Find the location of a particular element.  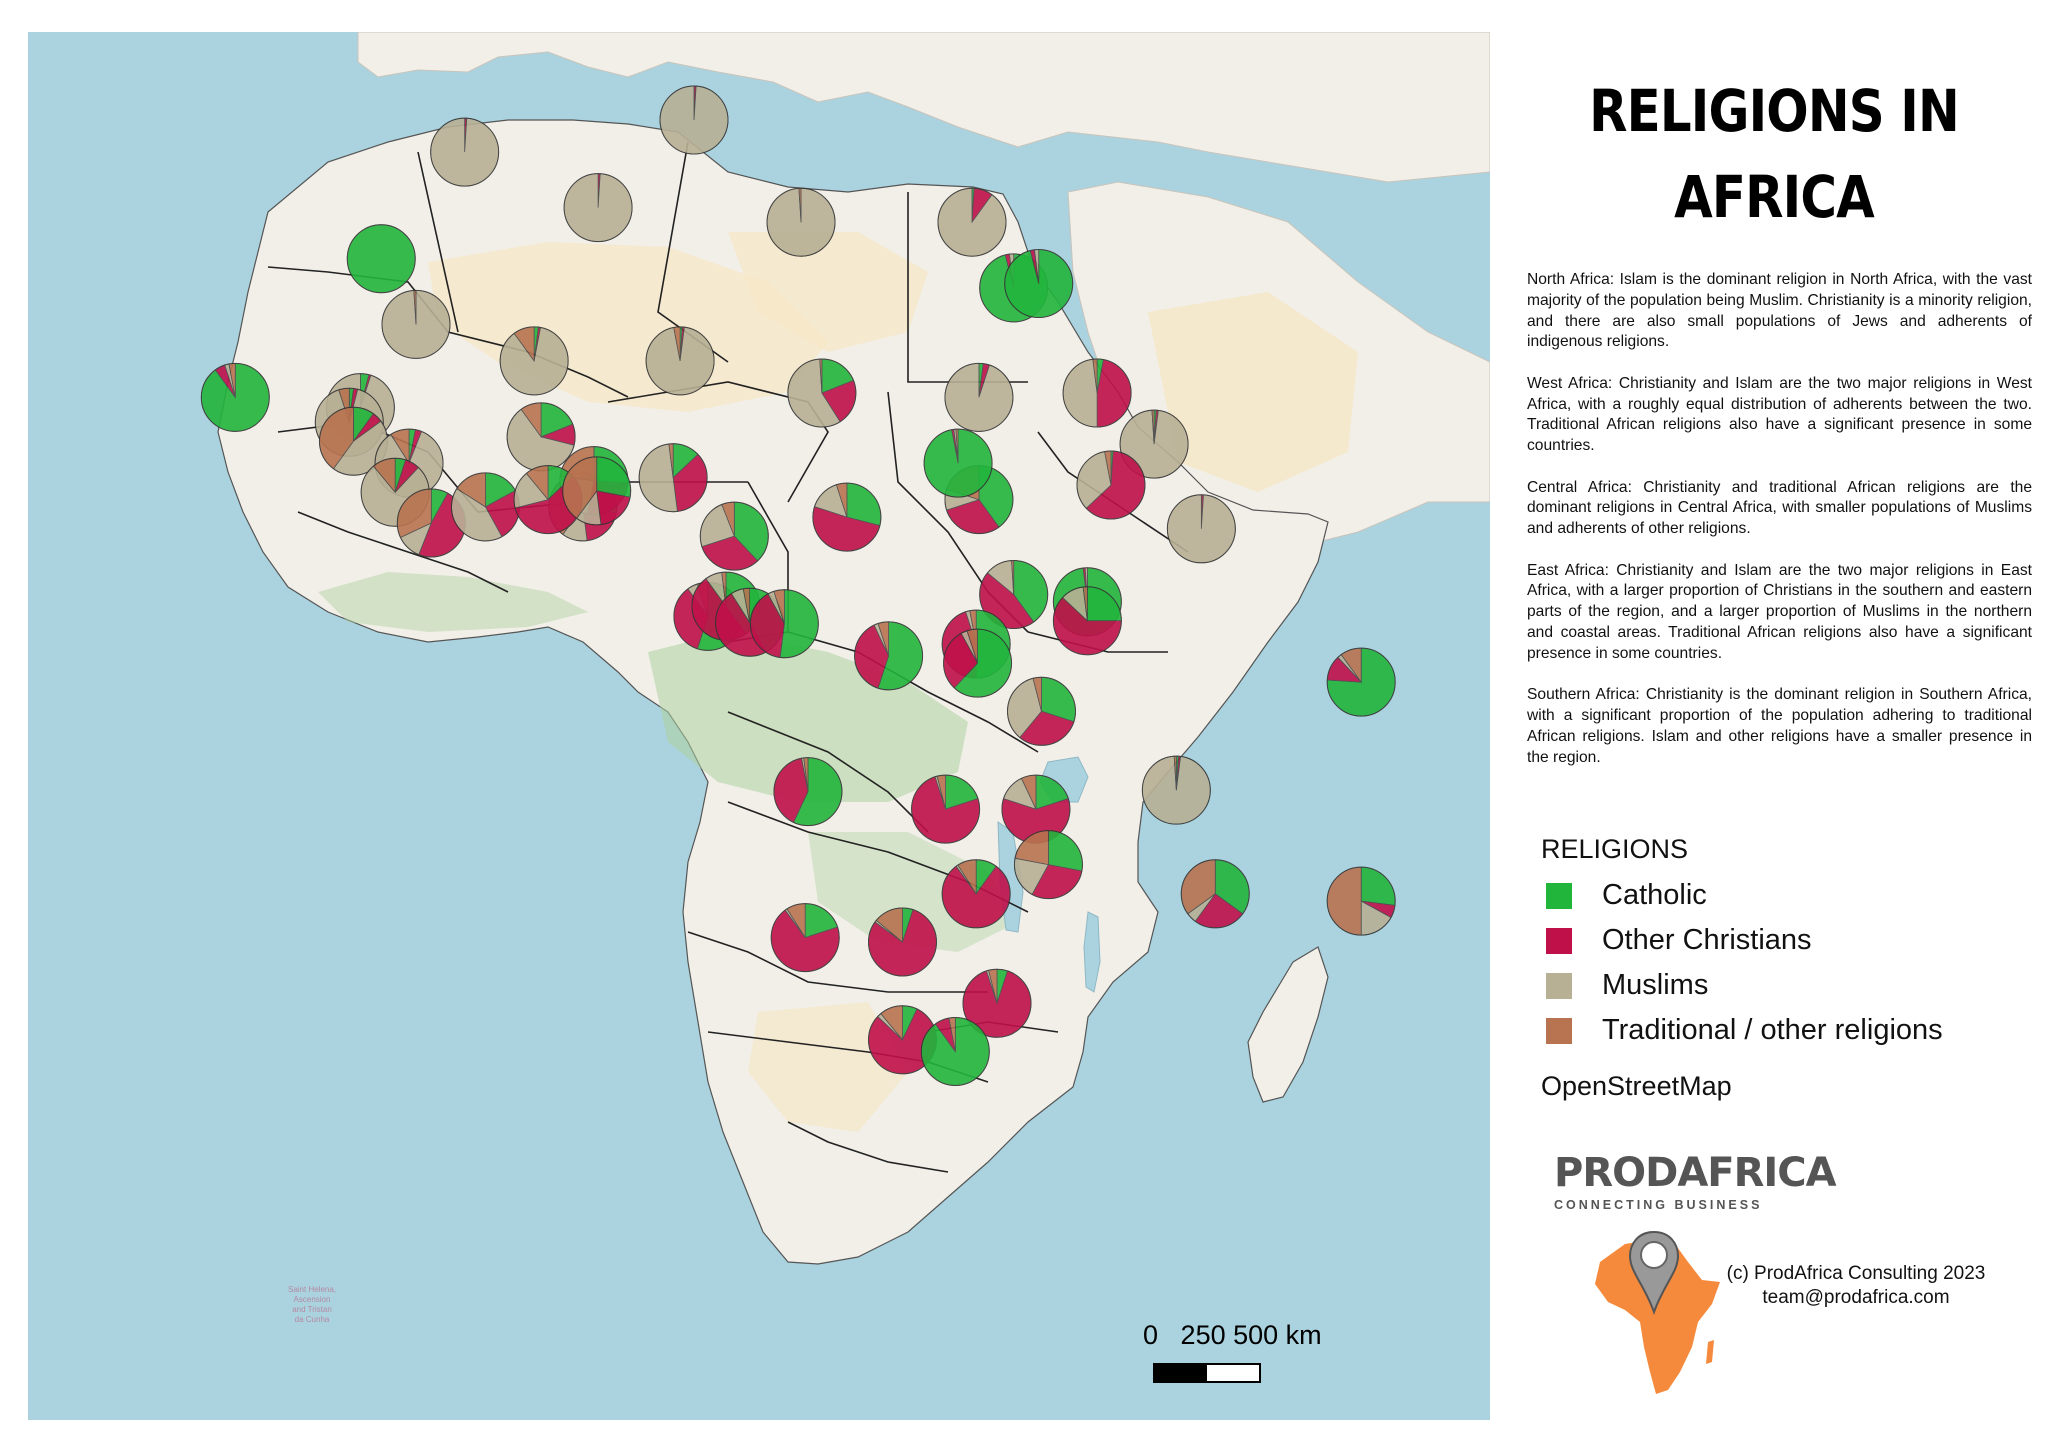

legend-item-catholic: Catholic is located at coordinates (1781, 895).